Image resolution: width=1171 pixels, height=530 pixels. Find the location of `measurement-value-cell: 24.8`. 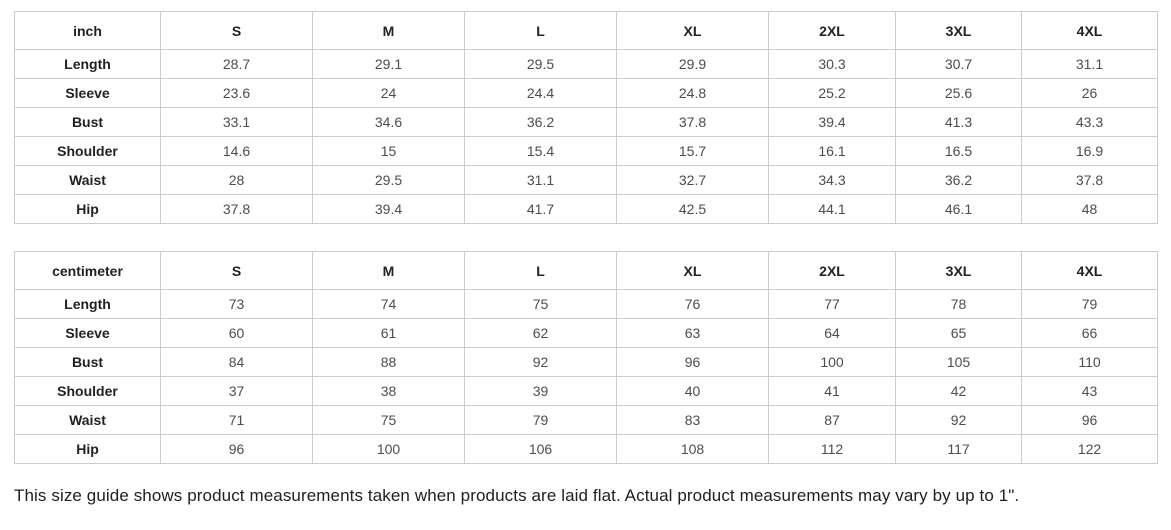

measurement-value-cell: 24.8 is located at coordinates (692, 93).